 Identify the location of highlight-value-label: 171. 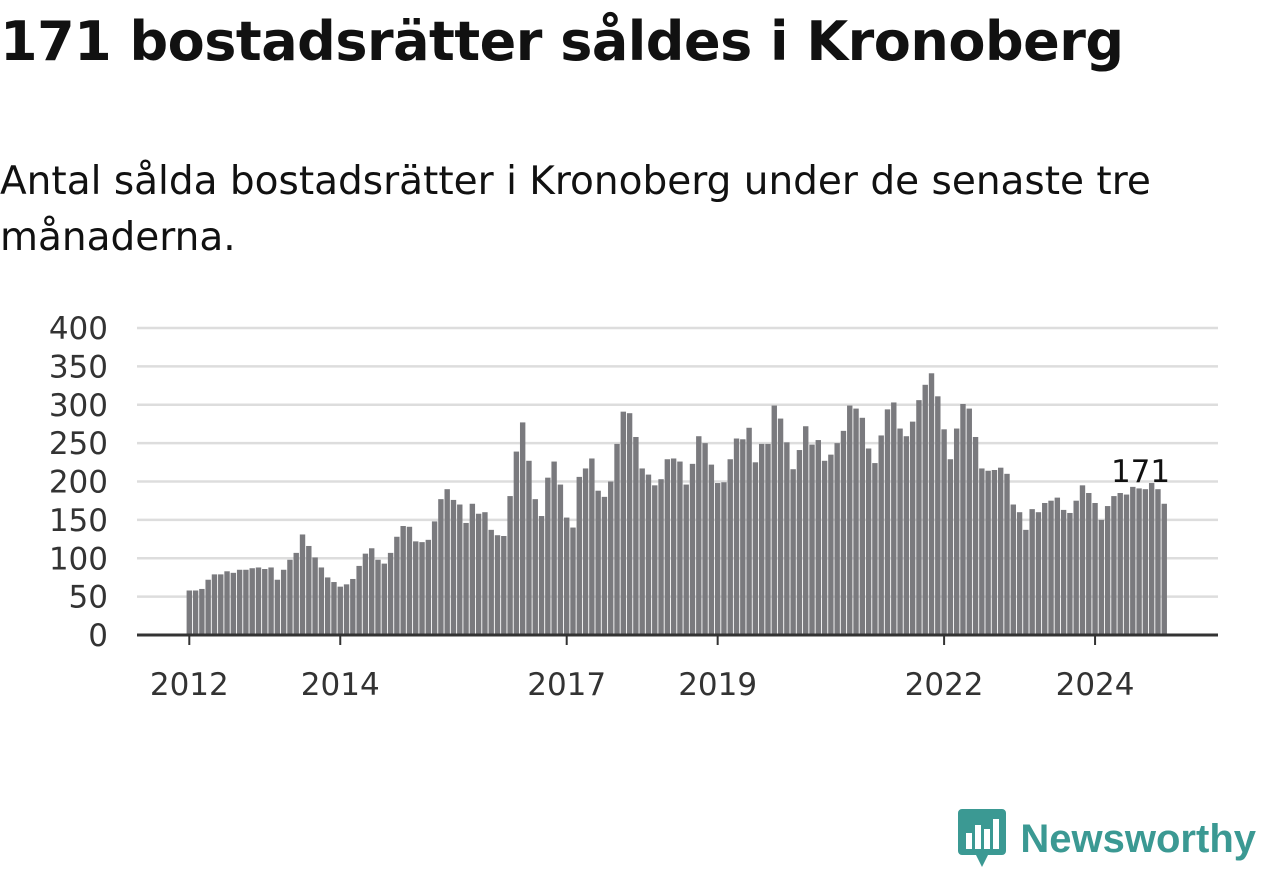
(1140, 472).